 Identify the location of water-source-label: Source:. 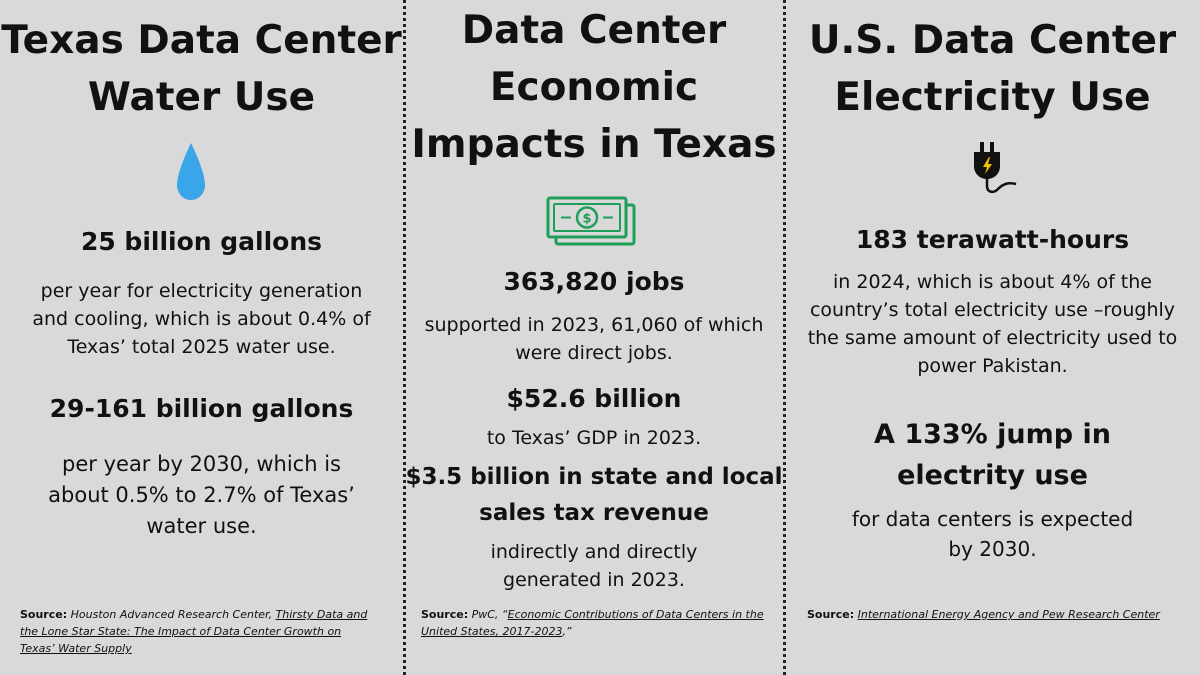
(44, 614).